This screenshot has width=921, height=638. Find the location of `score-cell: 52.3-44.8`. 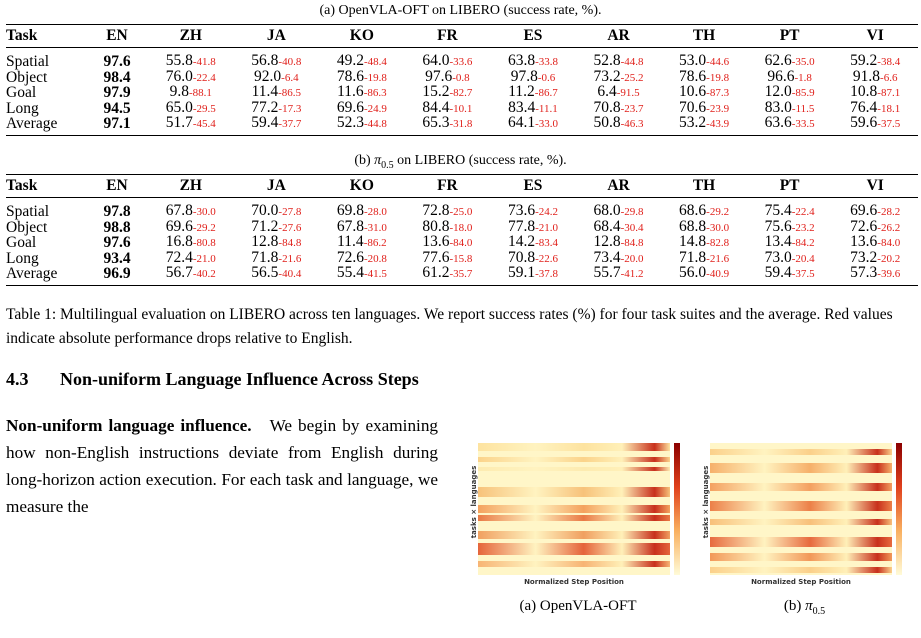

score-cell: 52.3-44.8 is located at coordinates (362, 125).